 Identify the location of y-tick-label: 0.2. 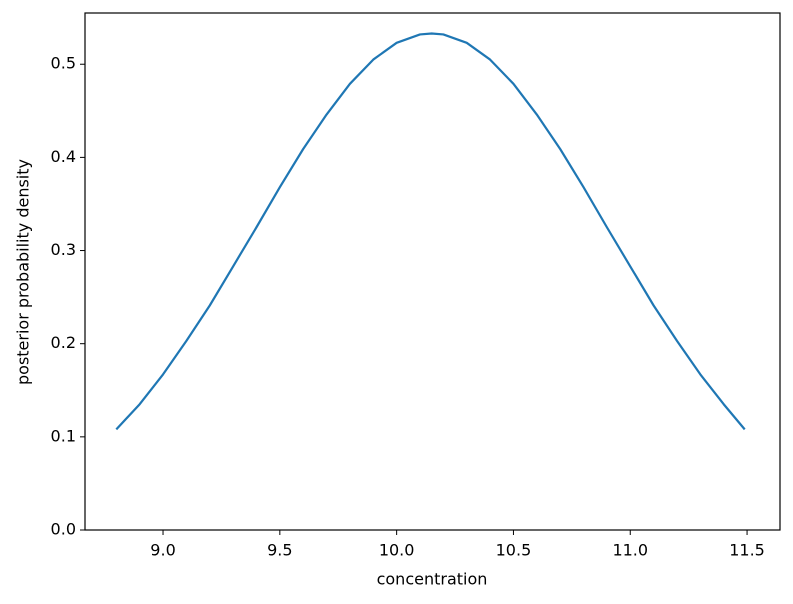
(63, 342).